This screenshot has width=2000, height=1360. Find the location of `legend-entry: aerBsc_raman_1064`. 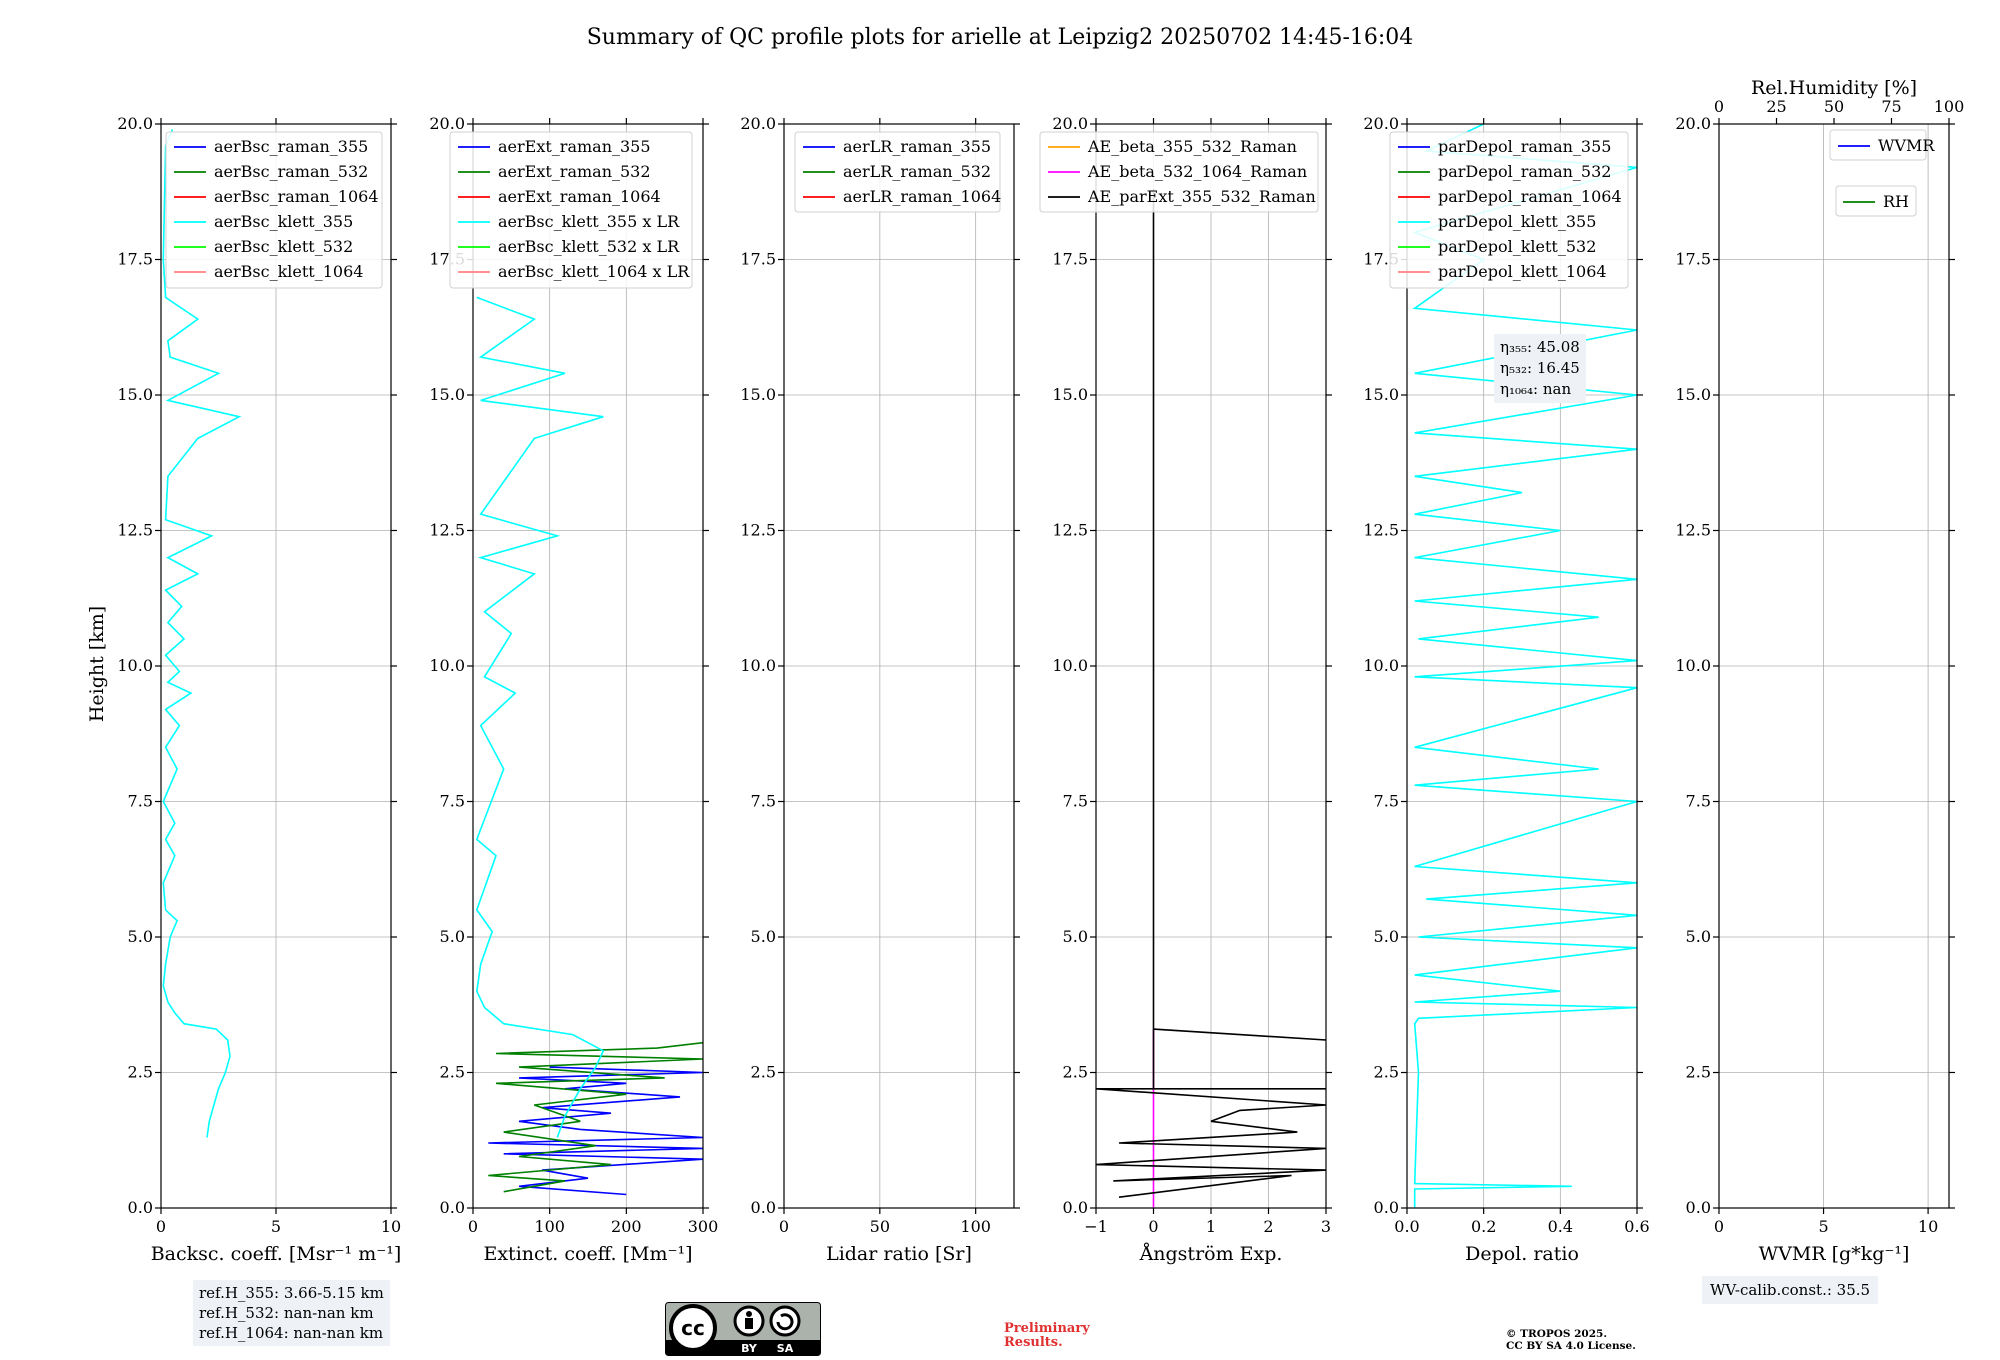

legend-entry: aerBsc_raman_1064 is located at coordinates (296, 196).